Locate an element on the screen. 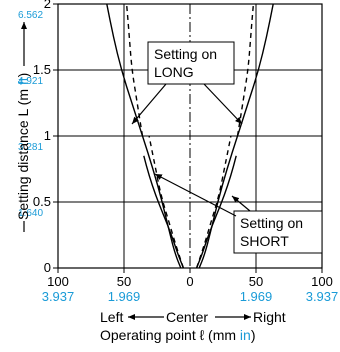  curve-short-left-solid is located at coordinates (164, 212).